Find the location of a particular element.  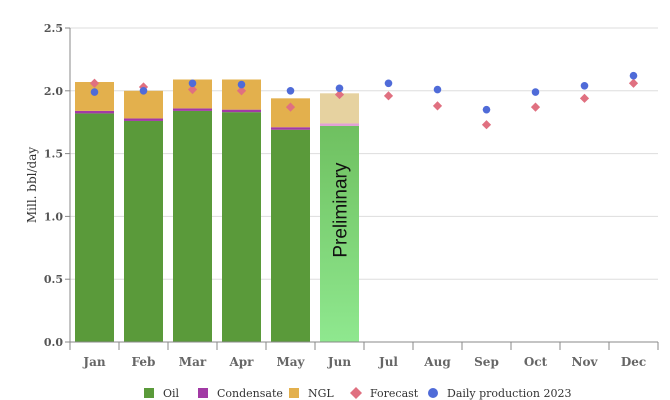

annotations: Preliminary is located at coordinates (341, 210).